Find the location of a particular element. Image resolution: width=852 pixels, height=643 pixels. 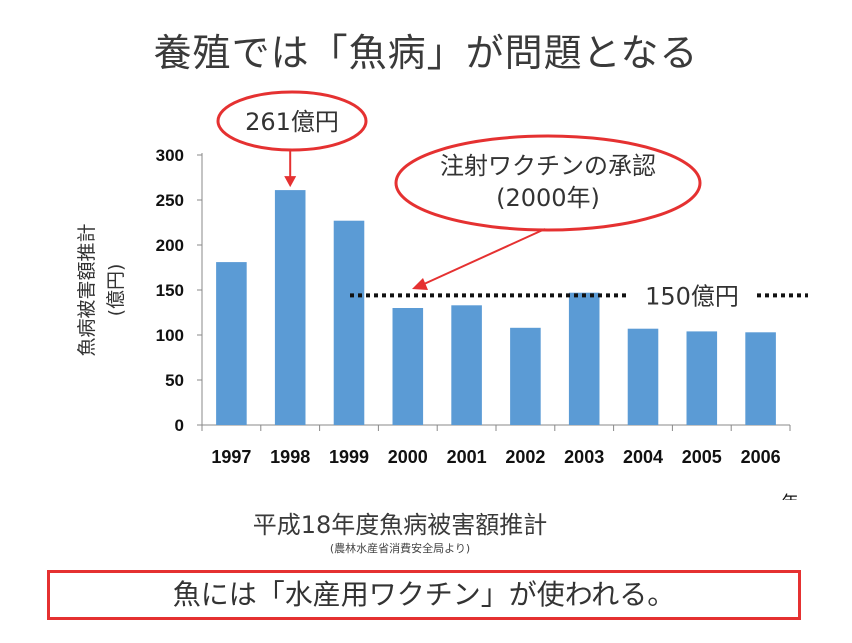

x-tick-label: 1997 is located at coordinates (231, 457).